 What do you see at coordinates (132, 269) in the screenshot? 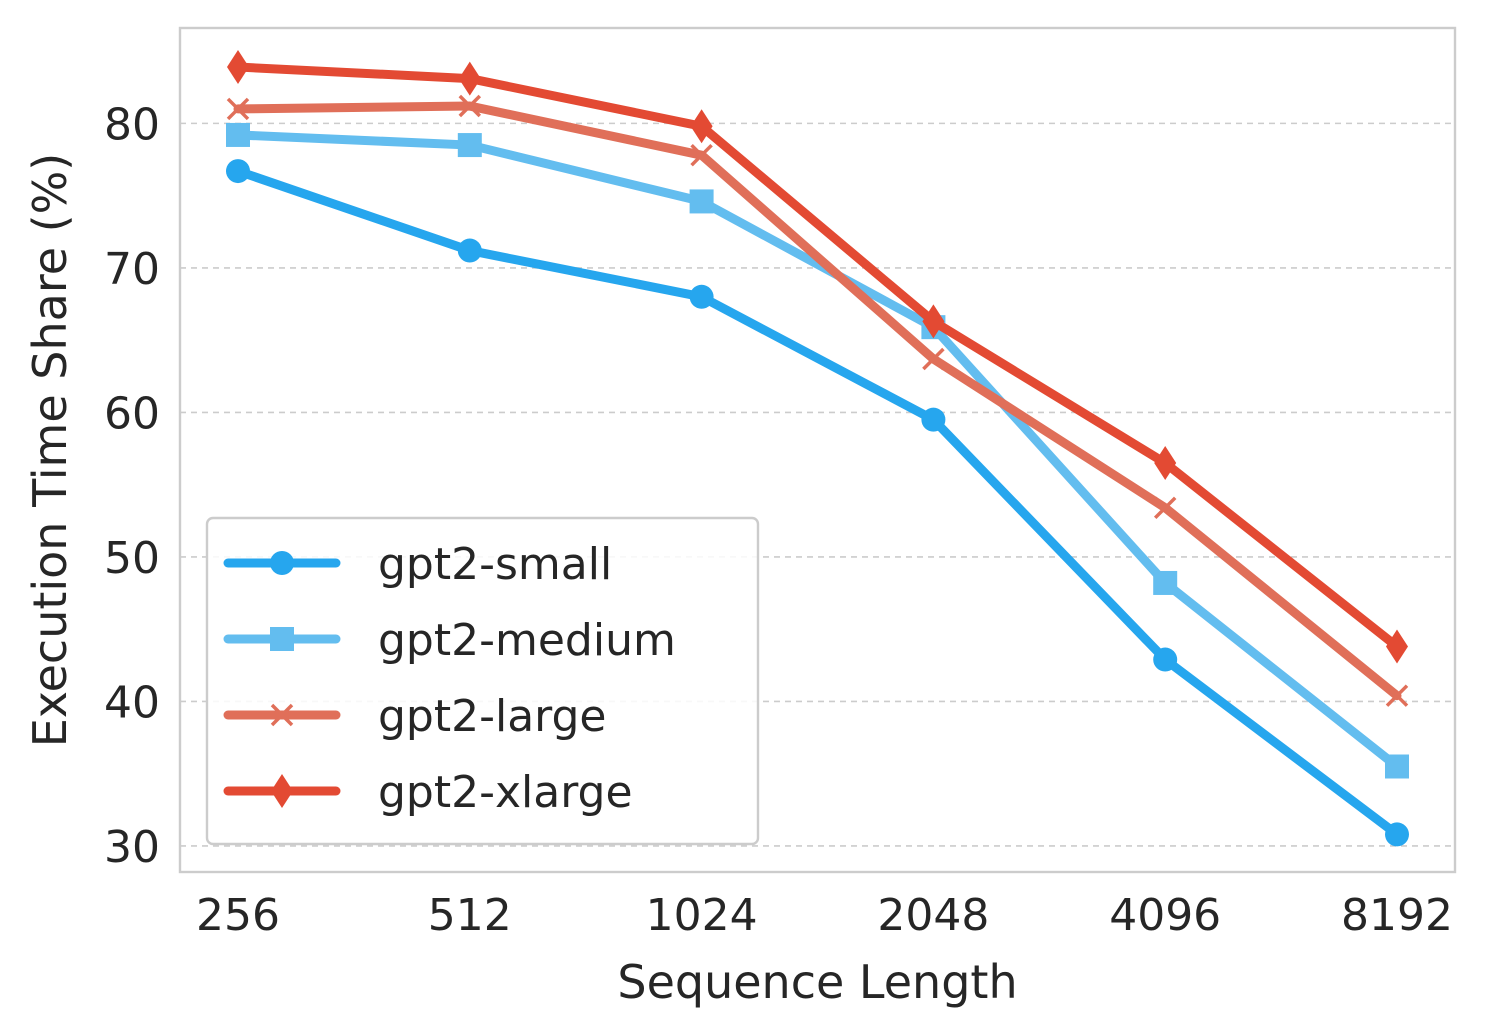
I see `y-tick-label: 70` at bounding box center [132, 269].